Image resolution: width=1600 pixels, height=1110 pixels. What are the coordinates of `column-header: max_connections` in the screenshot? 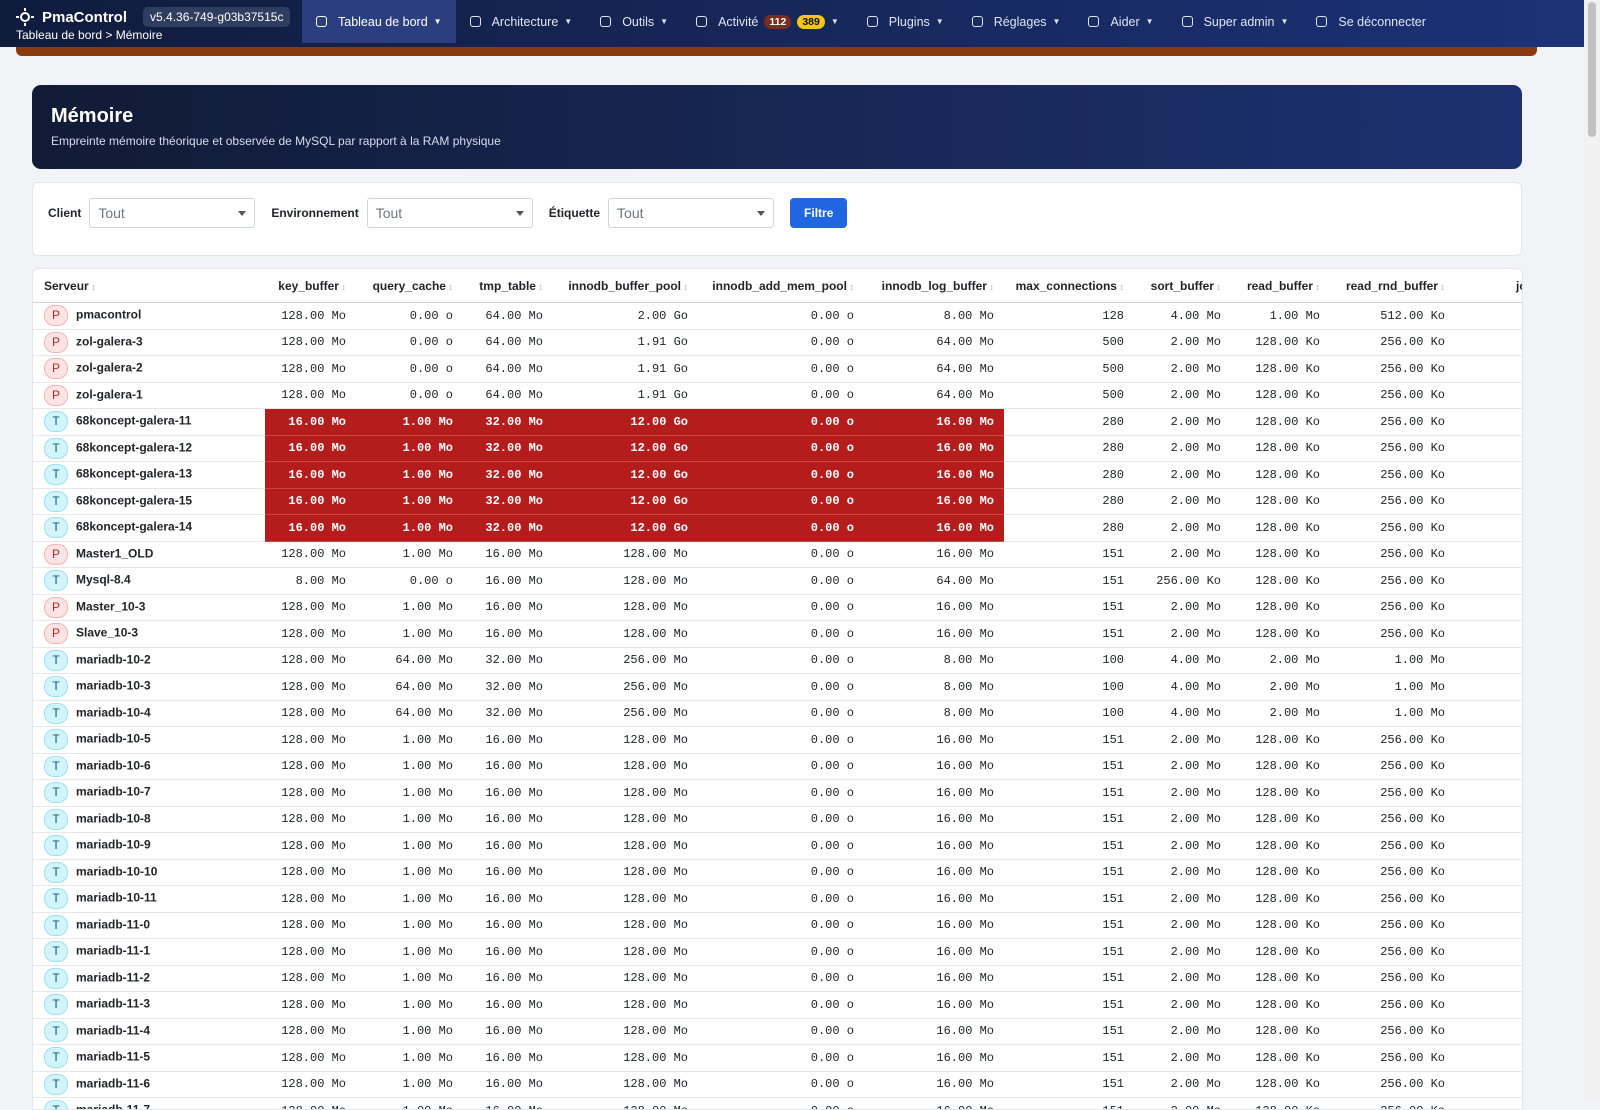 It's located at (1069, 286).